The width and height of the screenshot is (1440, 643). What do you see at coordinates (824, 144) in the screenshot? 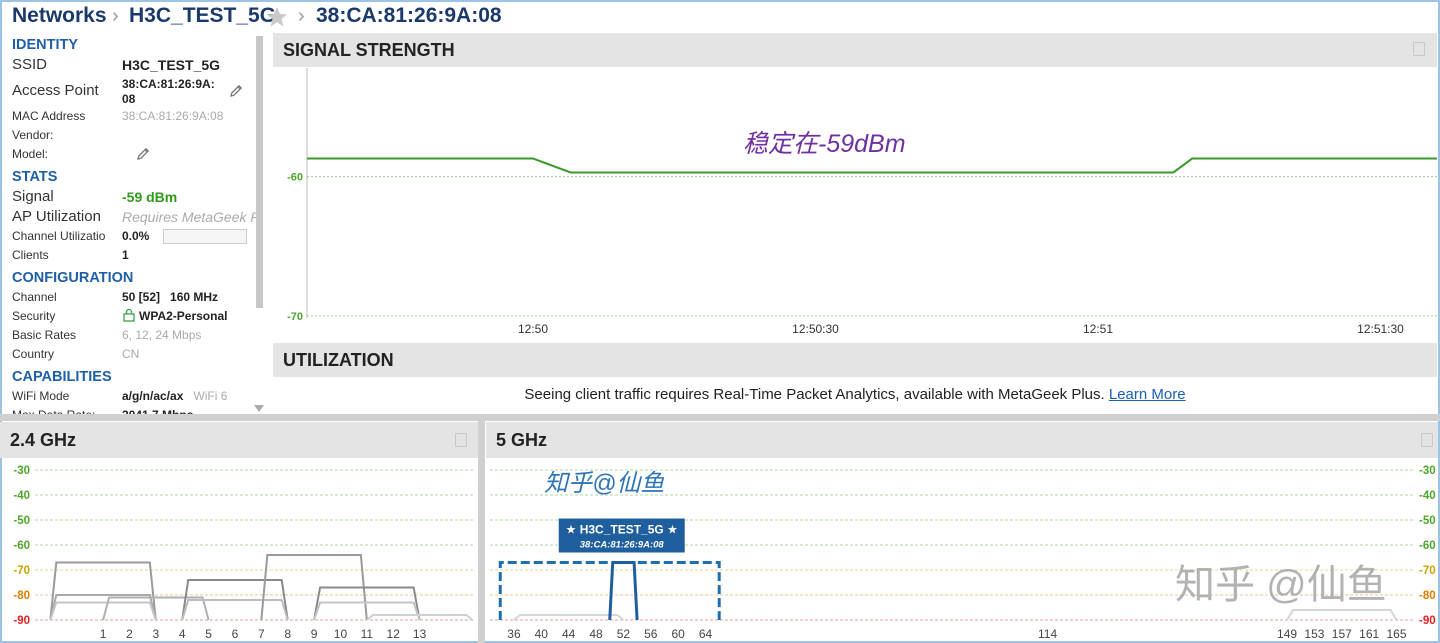
I see `annotation: 稳定在-59dBm` at bounding box center [824, 144].